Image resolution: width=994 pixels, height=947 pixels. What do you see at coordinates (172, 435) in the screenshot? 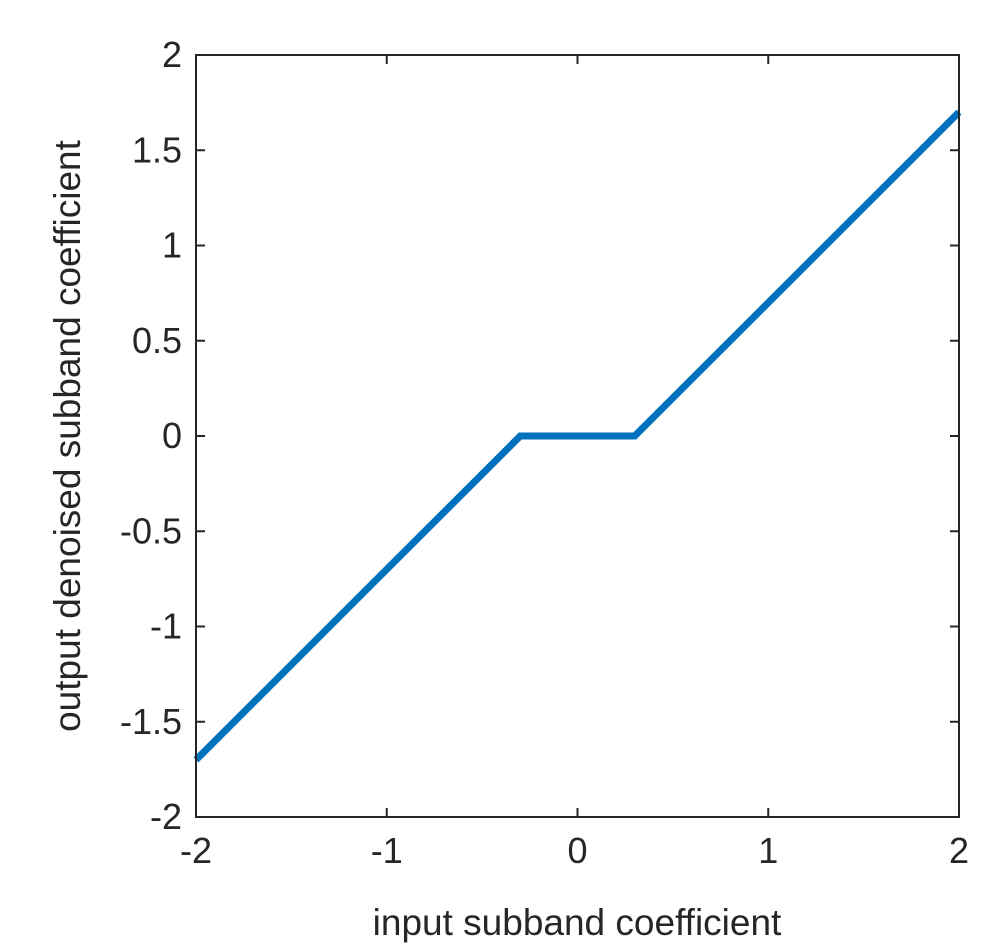
I see `y-tick-label: 0` at bounding box center [172, 435].